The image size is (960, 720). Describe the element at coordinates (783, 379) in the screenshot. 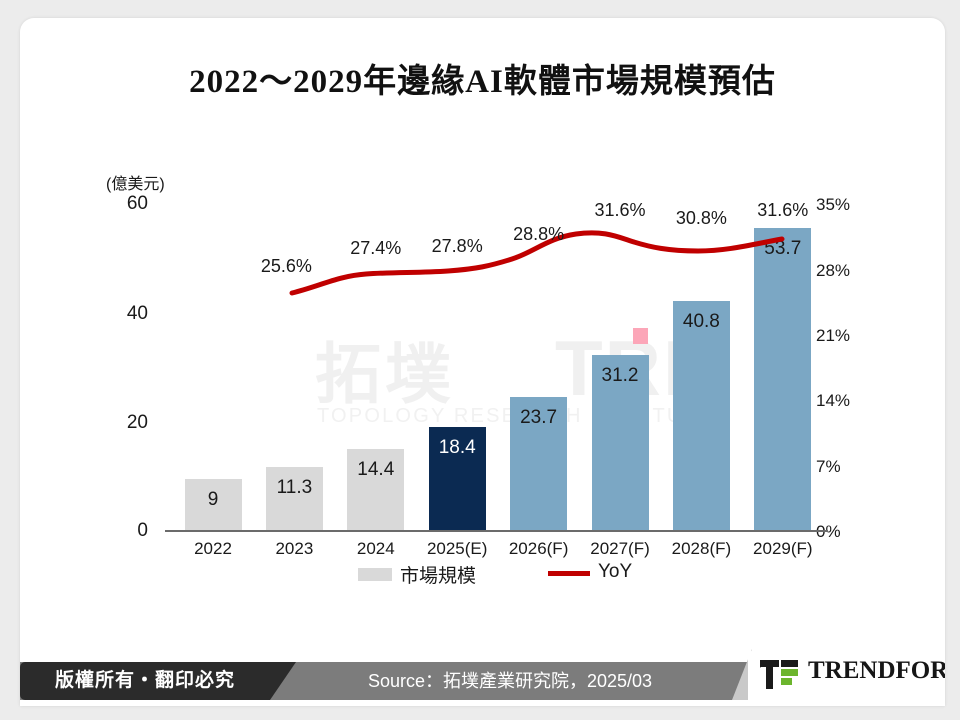

I see `bar-2029` at that location.